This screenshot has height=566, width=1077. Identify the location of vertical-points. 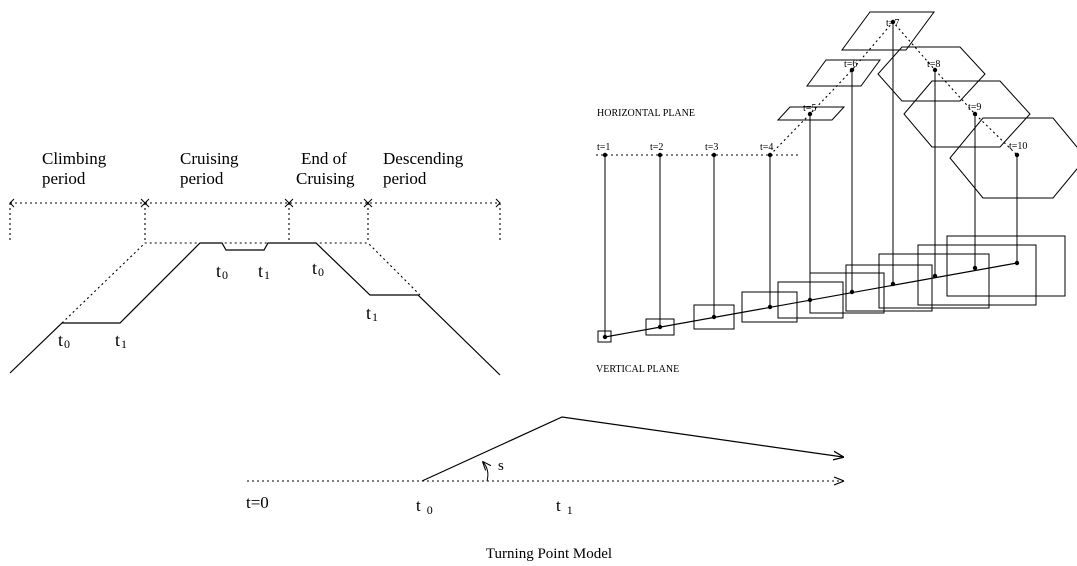
(811, 300).